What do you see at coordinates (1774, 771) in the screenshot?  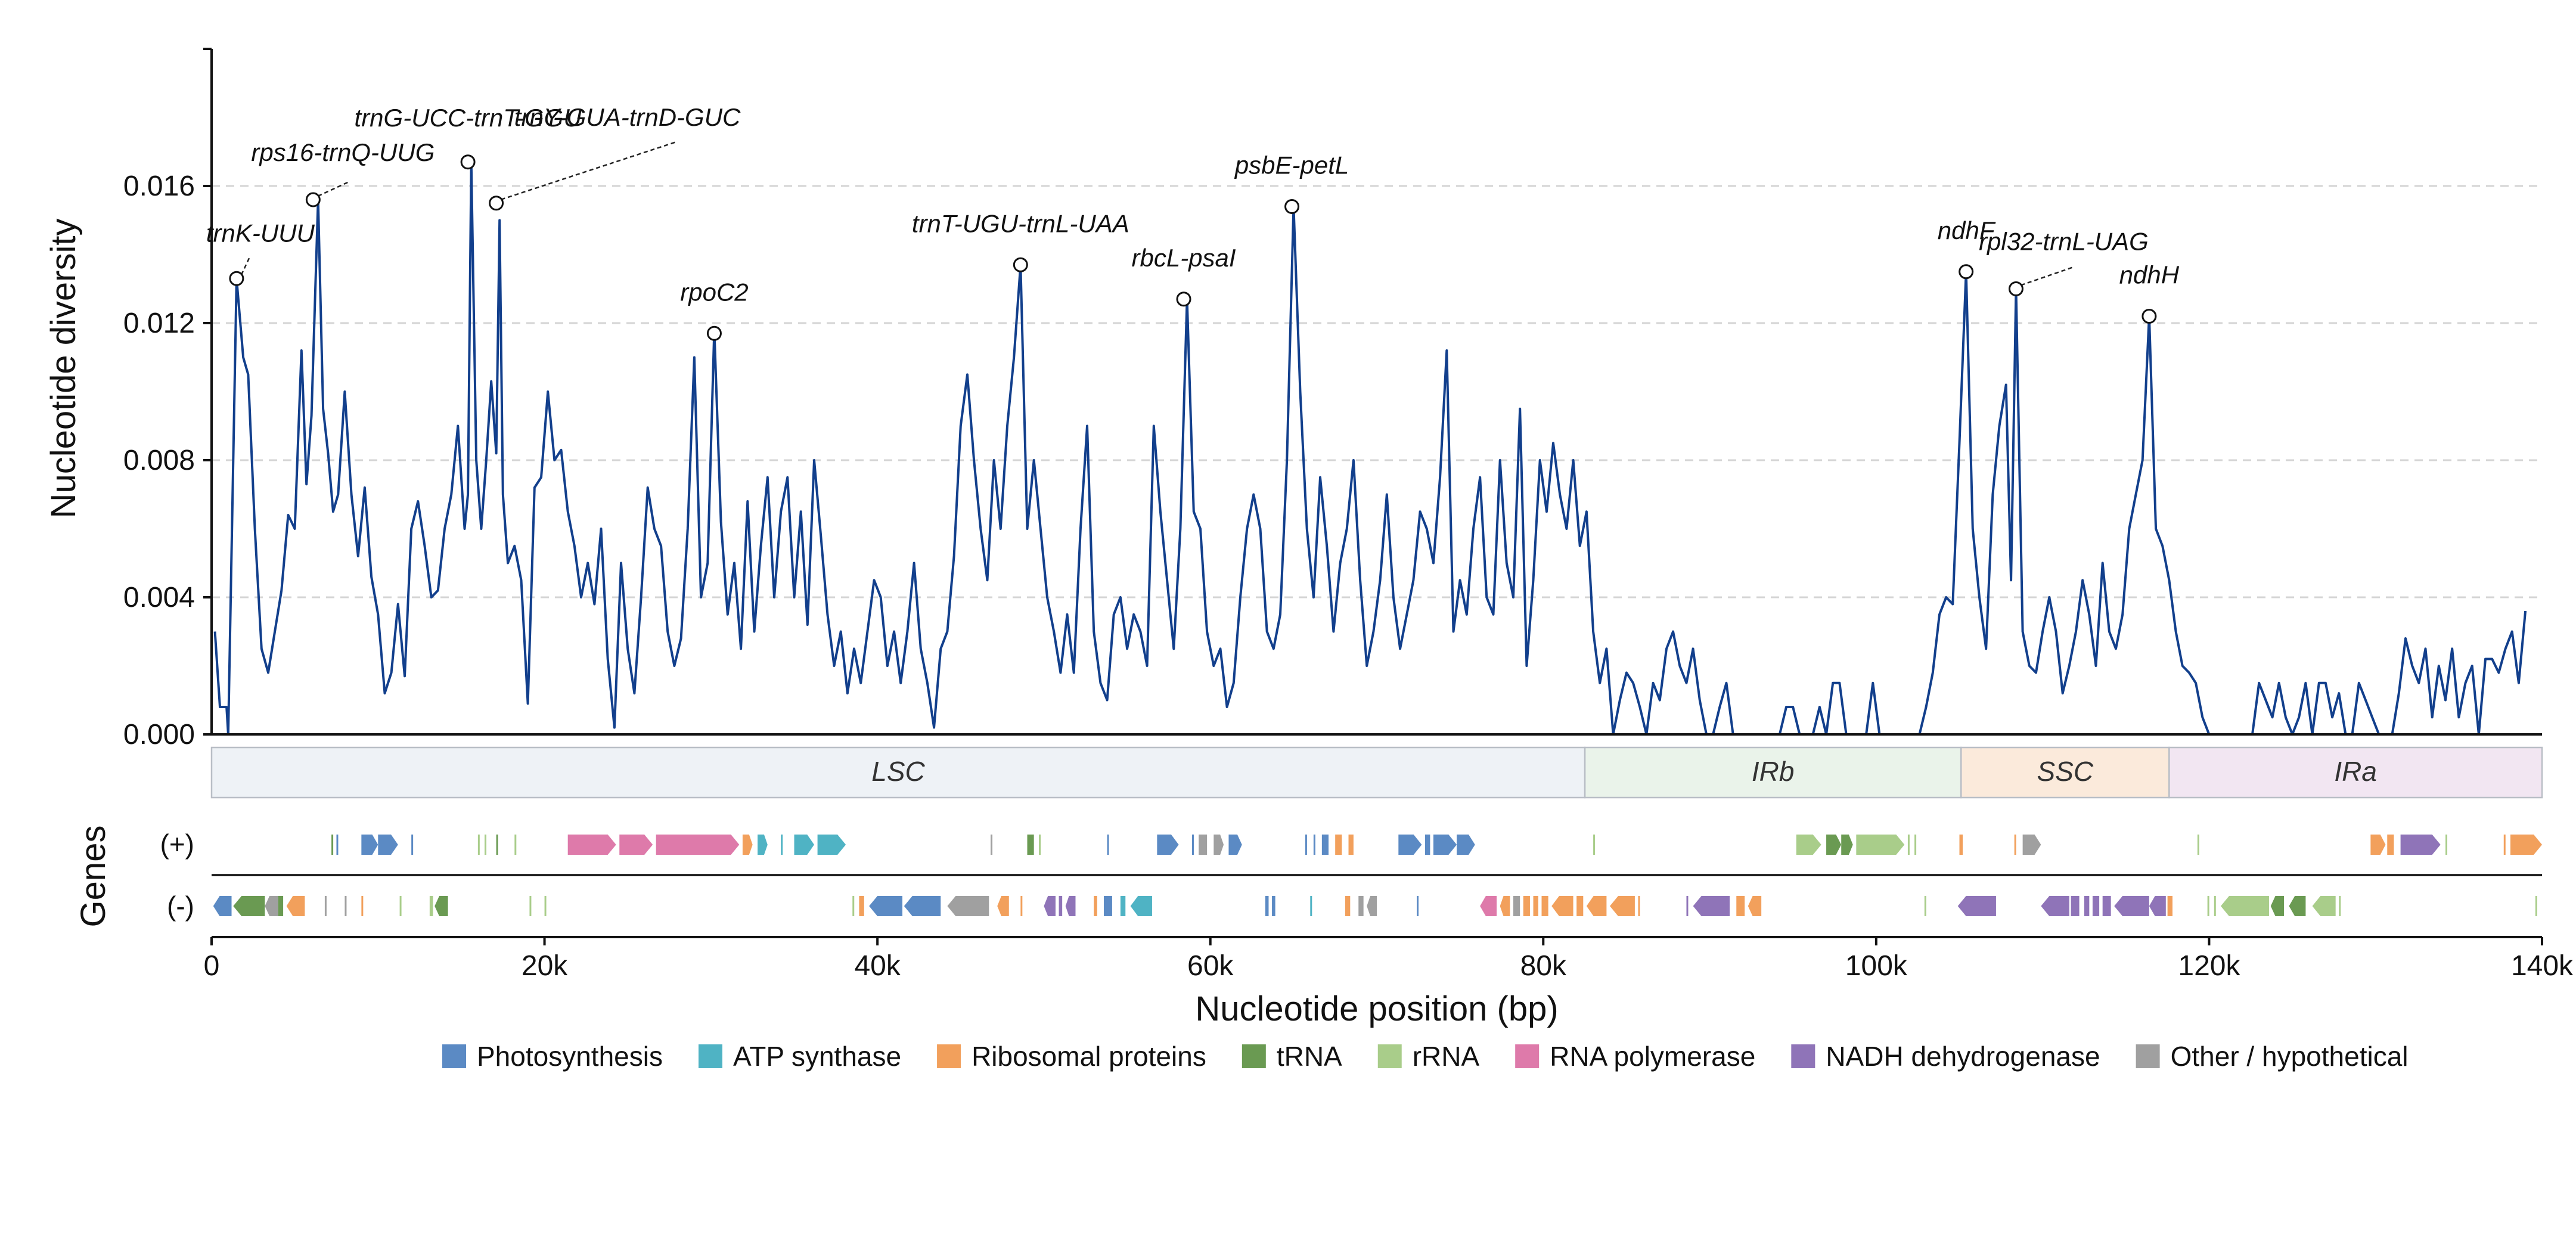 I see `region-label: IRb` at bounding box center [1774, 771].